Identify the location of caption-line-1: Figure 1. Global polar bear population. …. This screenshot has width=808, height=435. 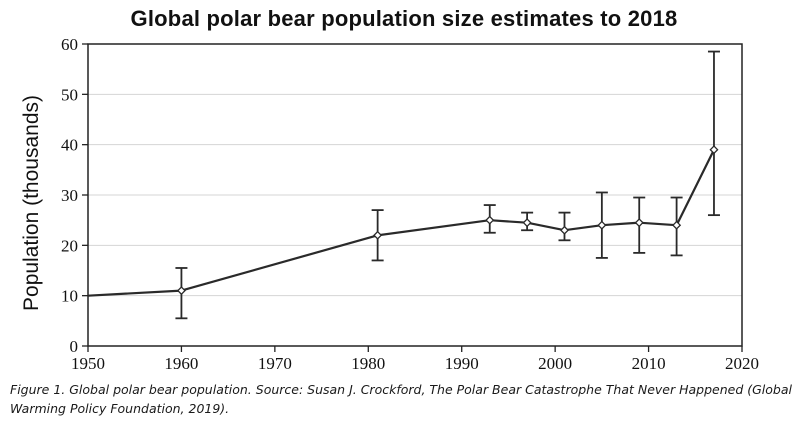
(401, 389).